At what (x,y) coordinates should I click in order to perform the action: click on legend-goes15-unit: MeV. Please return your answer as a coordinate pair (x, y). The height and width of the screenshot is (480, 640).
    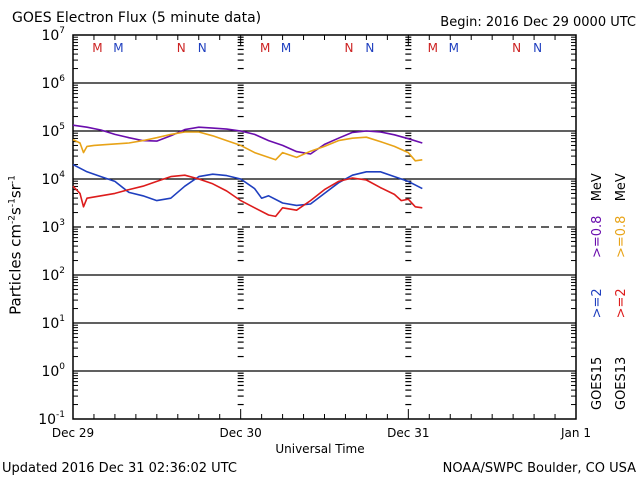
    Looking at the image, I should click on (597, 187).